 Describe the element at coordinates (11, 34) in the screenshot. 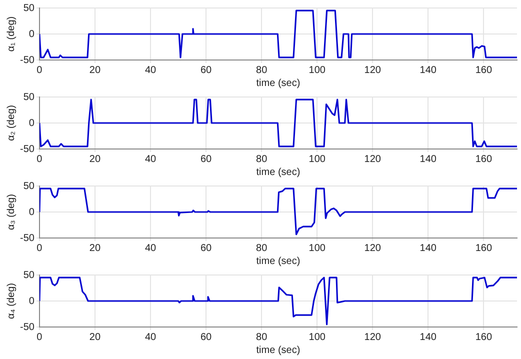

I see `y-axis-title: α₁ (deg)` at that location.